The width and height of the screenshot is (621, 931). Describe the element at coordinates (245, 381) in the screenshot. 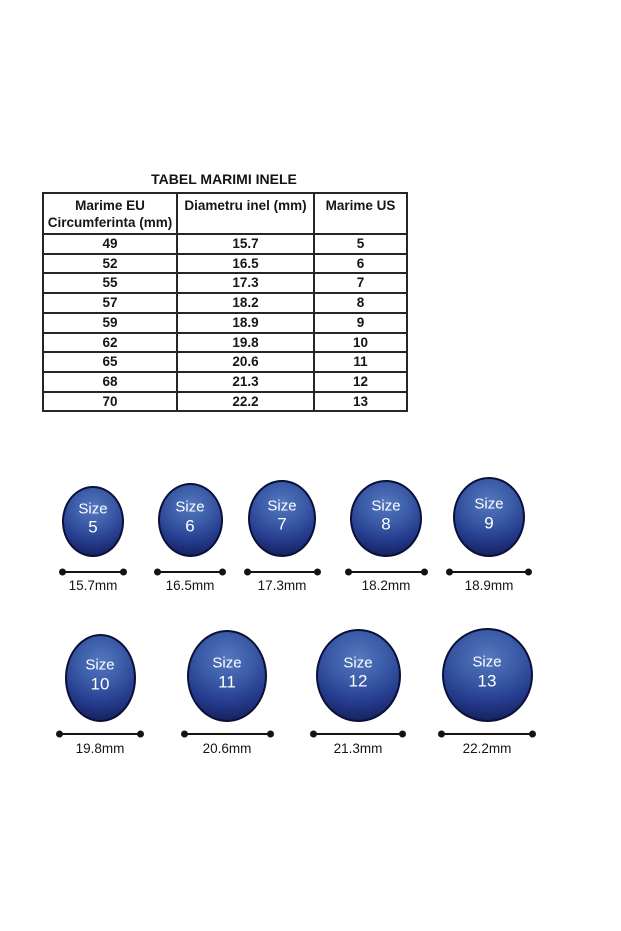

I see `diametru-cell: 21.3` at that location.